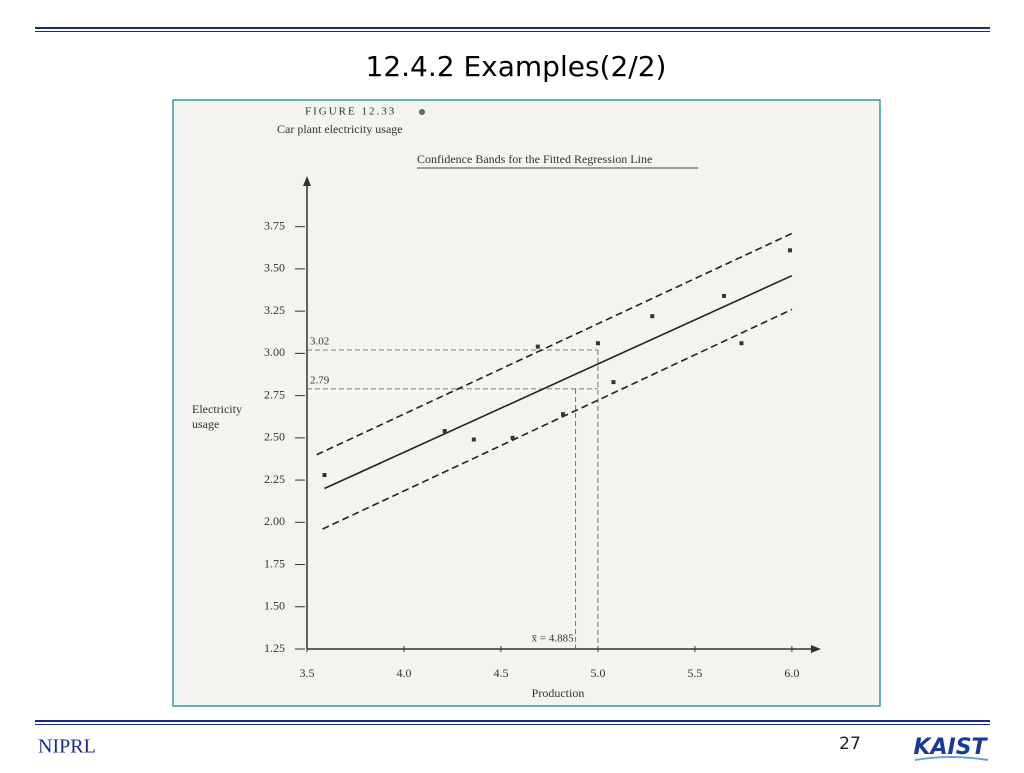 This screenshot has width=1024, height=773. What do you see at coordinates (274, 352) in the screenshot?
I see `y-tick-label: 3.00` at bounding box center [274, 352].